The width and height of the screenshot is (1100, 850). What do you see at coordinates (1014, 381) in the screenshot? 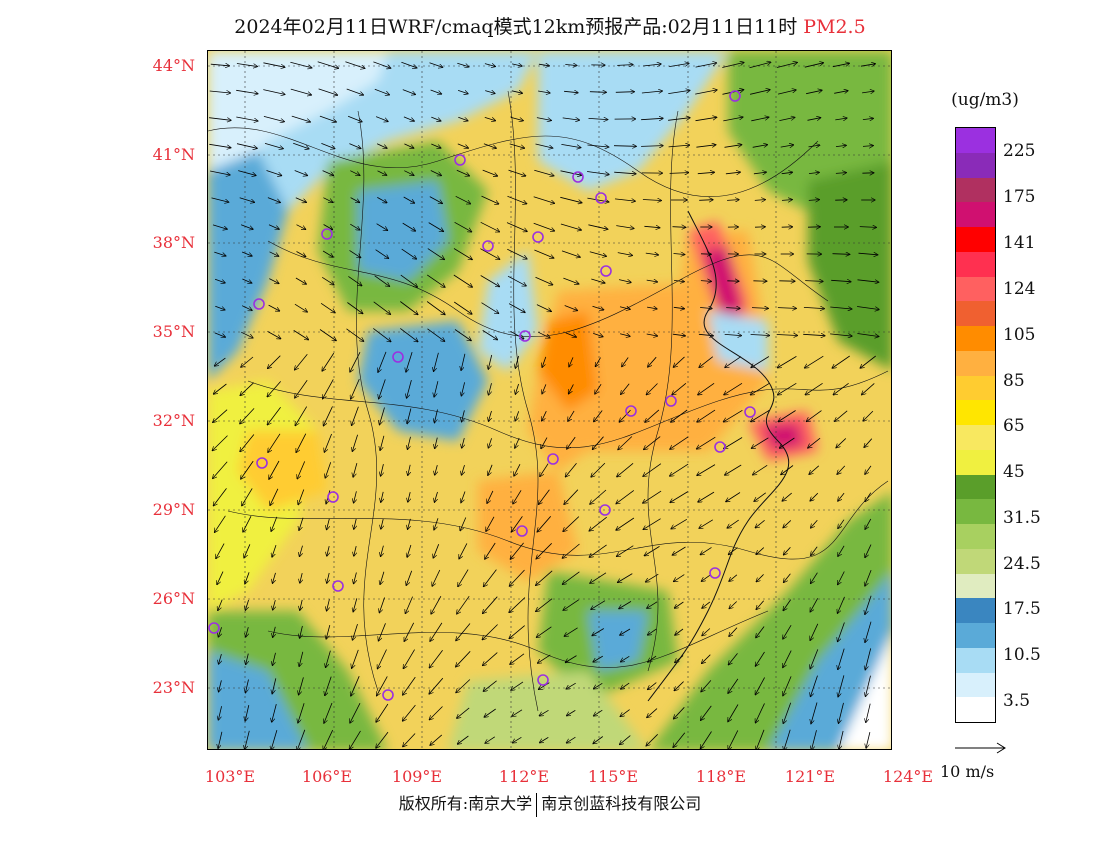
I see `legend-tick: 85` at bounding box center [1014, 381].